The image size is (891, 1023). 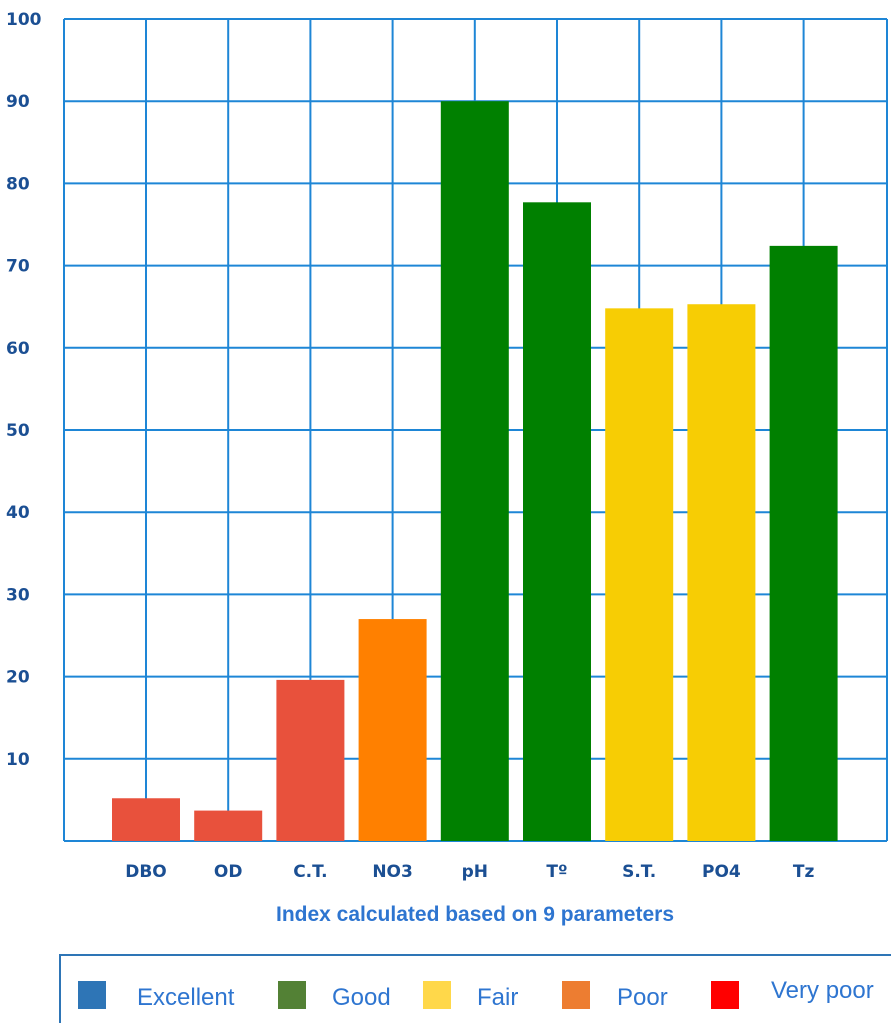 What do you see at coordinates (721, 872) in the screenshot?
I see `x-tick-label: PO4` at bounding box center [721, 872].